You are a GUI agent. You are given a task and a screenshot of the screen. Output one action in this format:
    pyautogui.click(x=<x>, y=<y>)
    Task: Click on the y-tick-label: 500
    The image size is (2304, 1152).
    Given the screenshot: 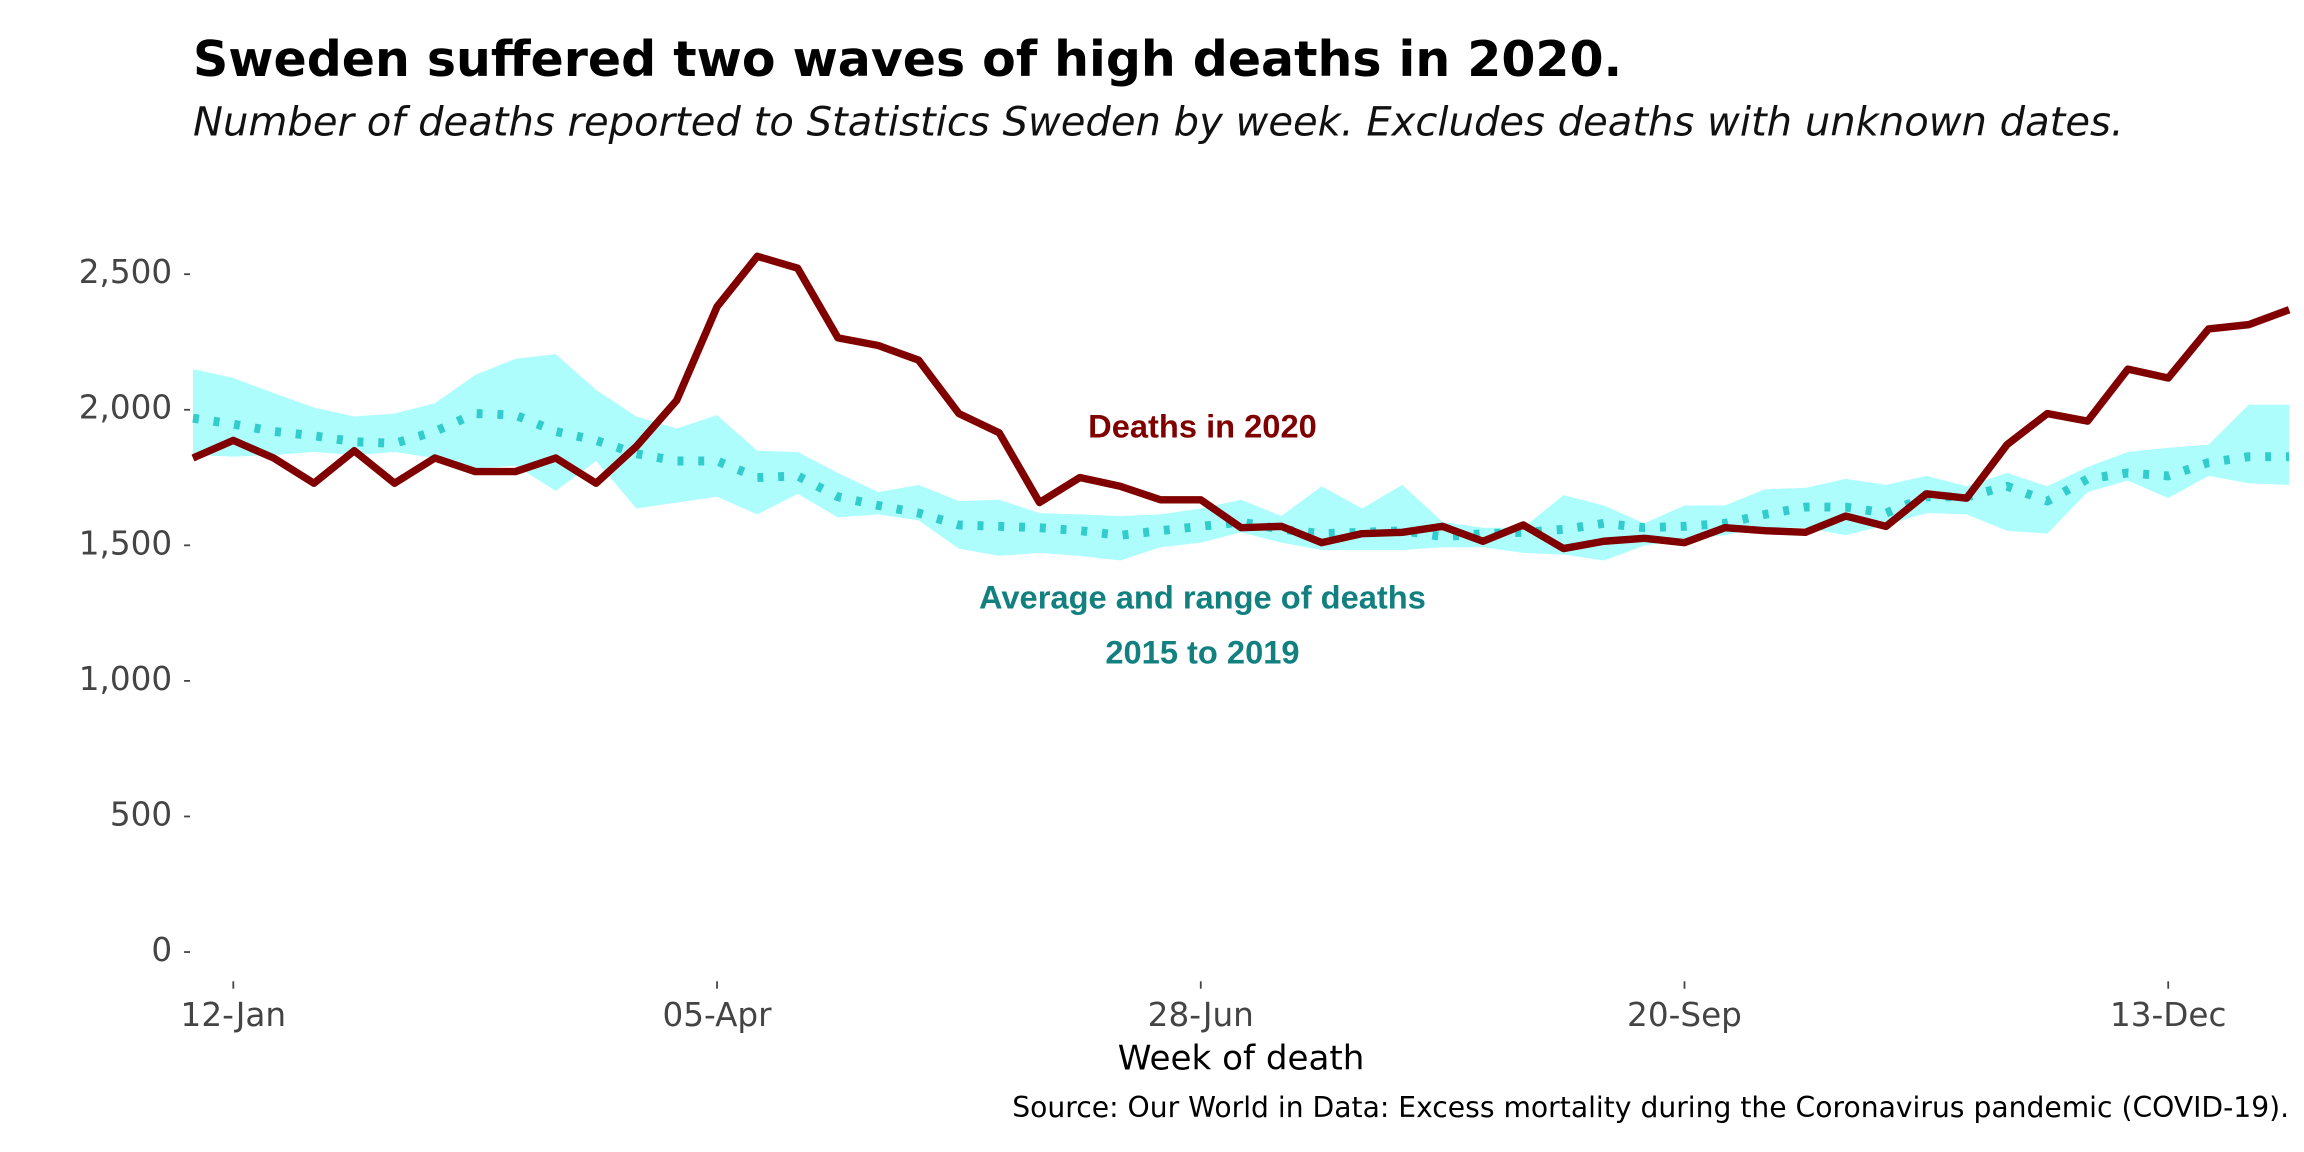 What is the action you would take?
    pyautogui.click(x=141, y=814)
    